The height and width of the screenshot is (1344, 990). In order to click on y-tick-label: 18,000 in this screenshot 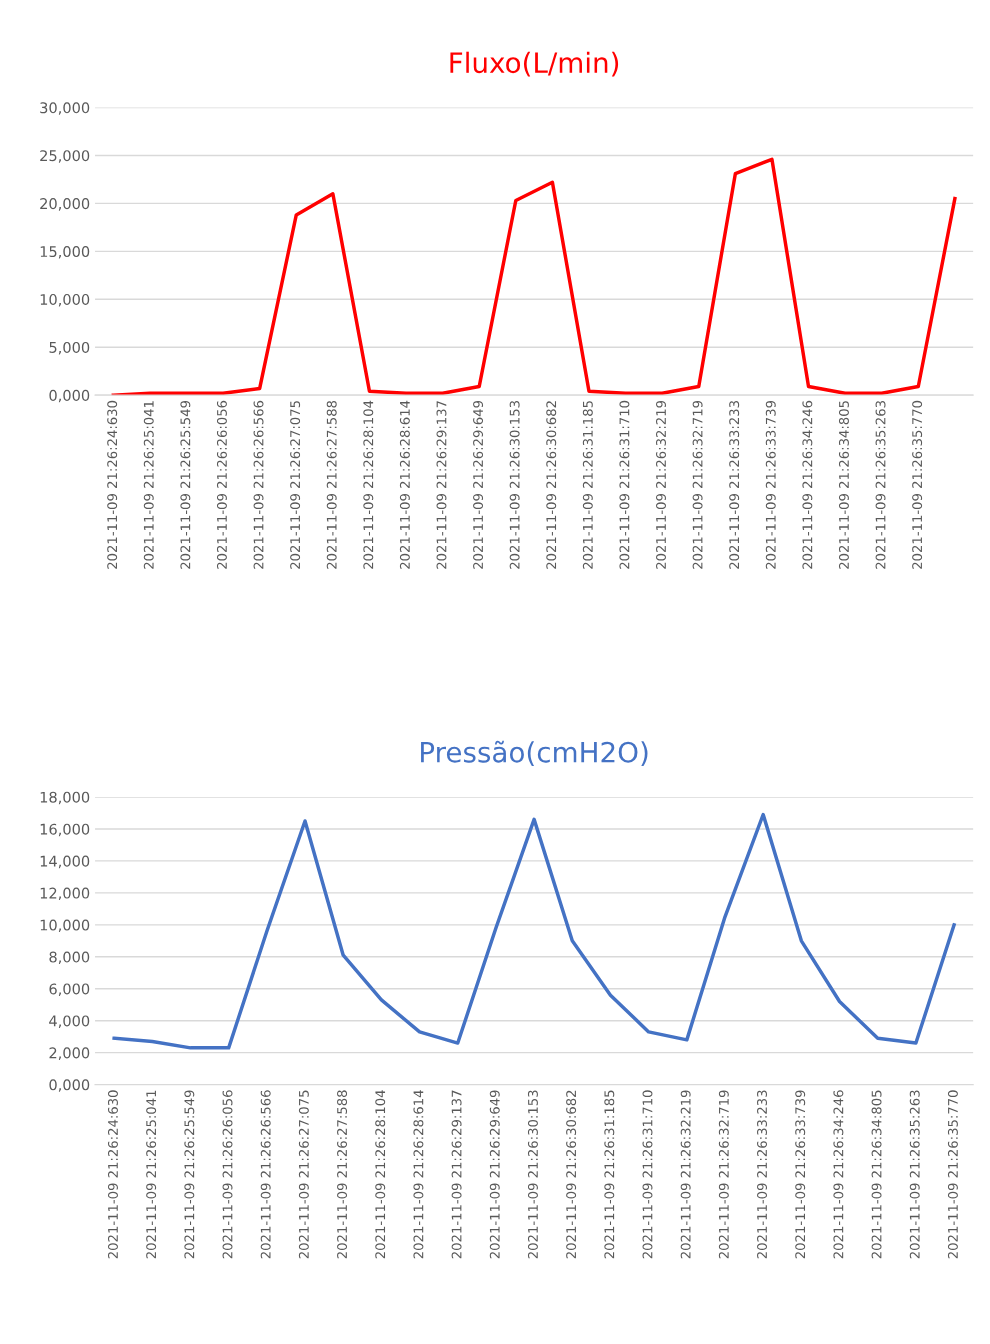, I will do `click(65, 798)`.